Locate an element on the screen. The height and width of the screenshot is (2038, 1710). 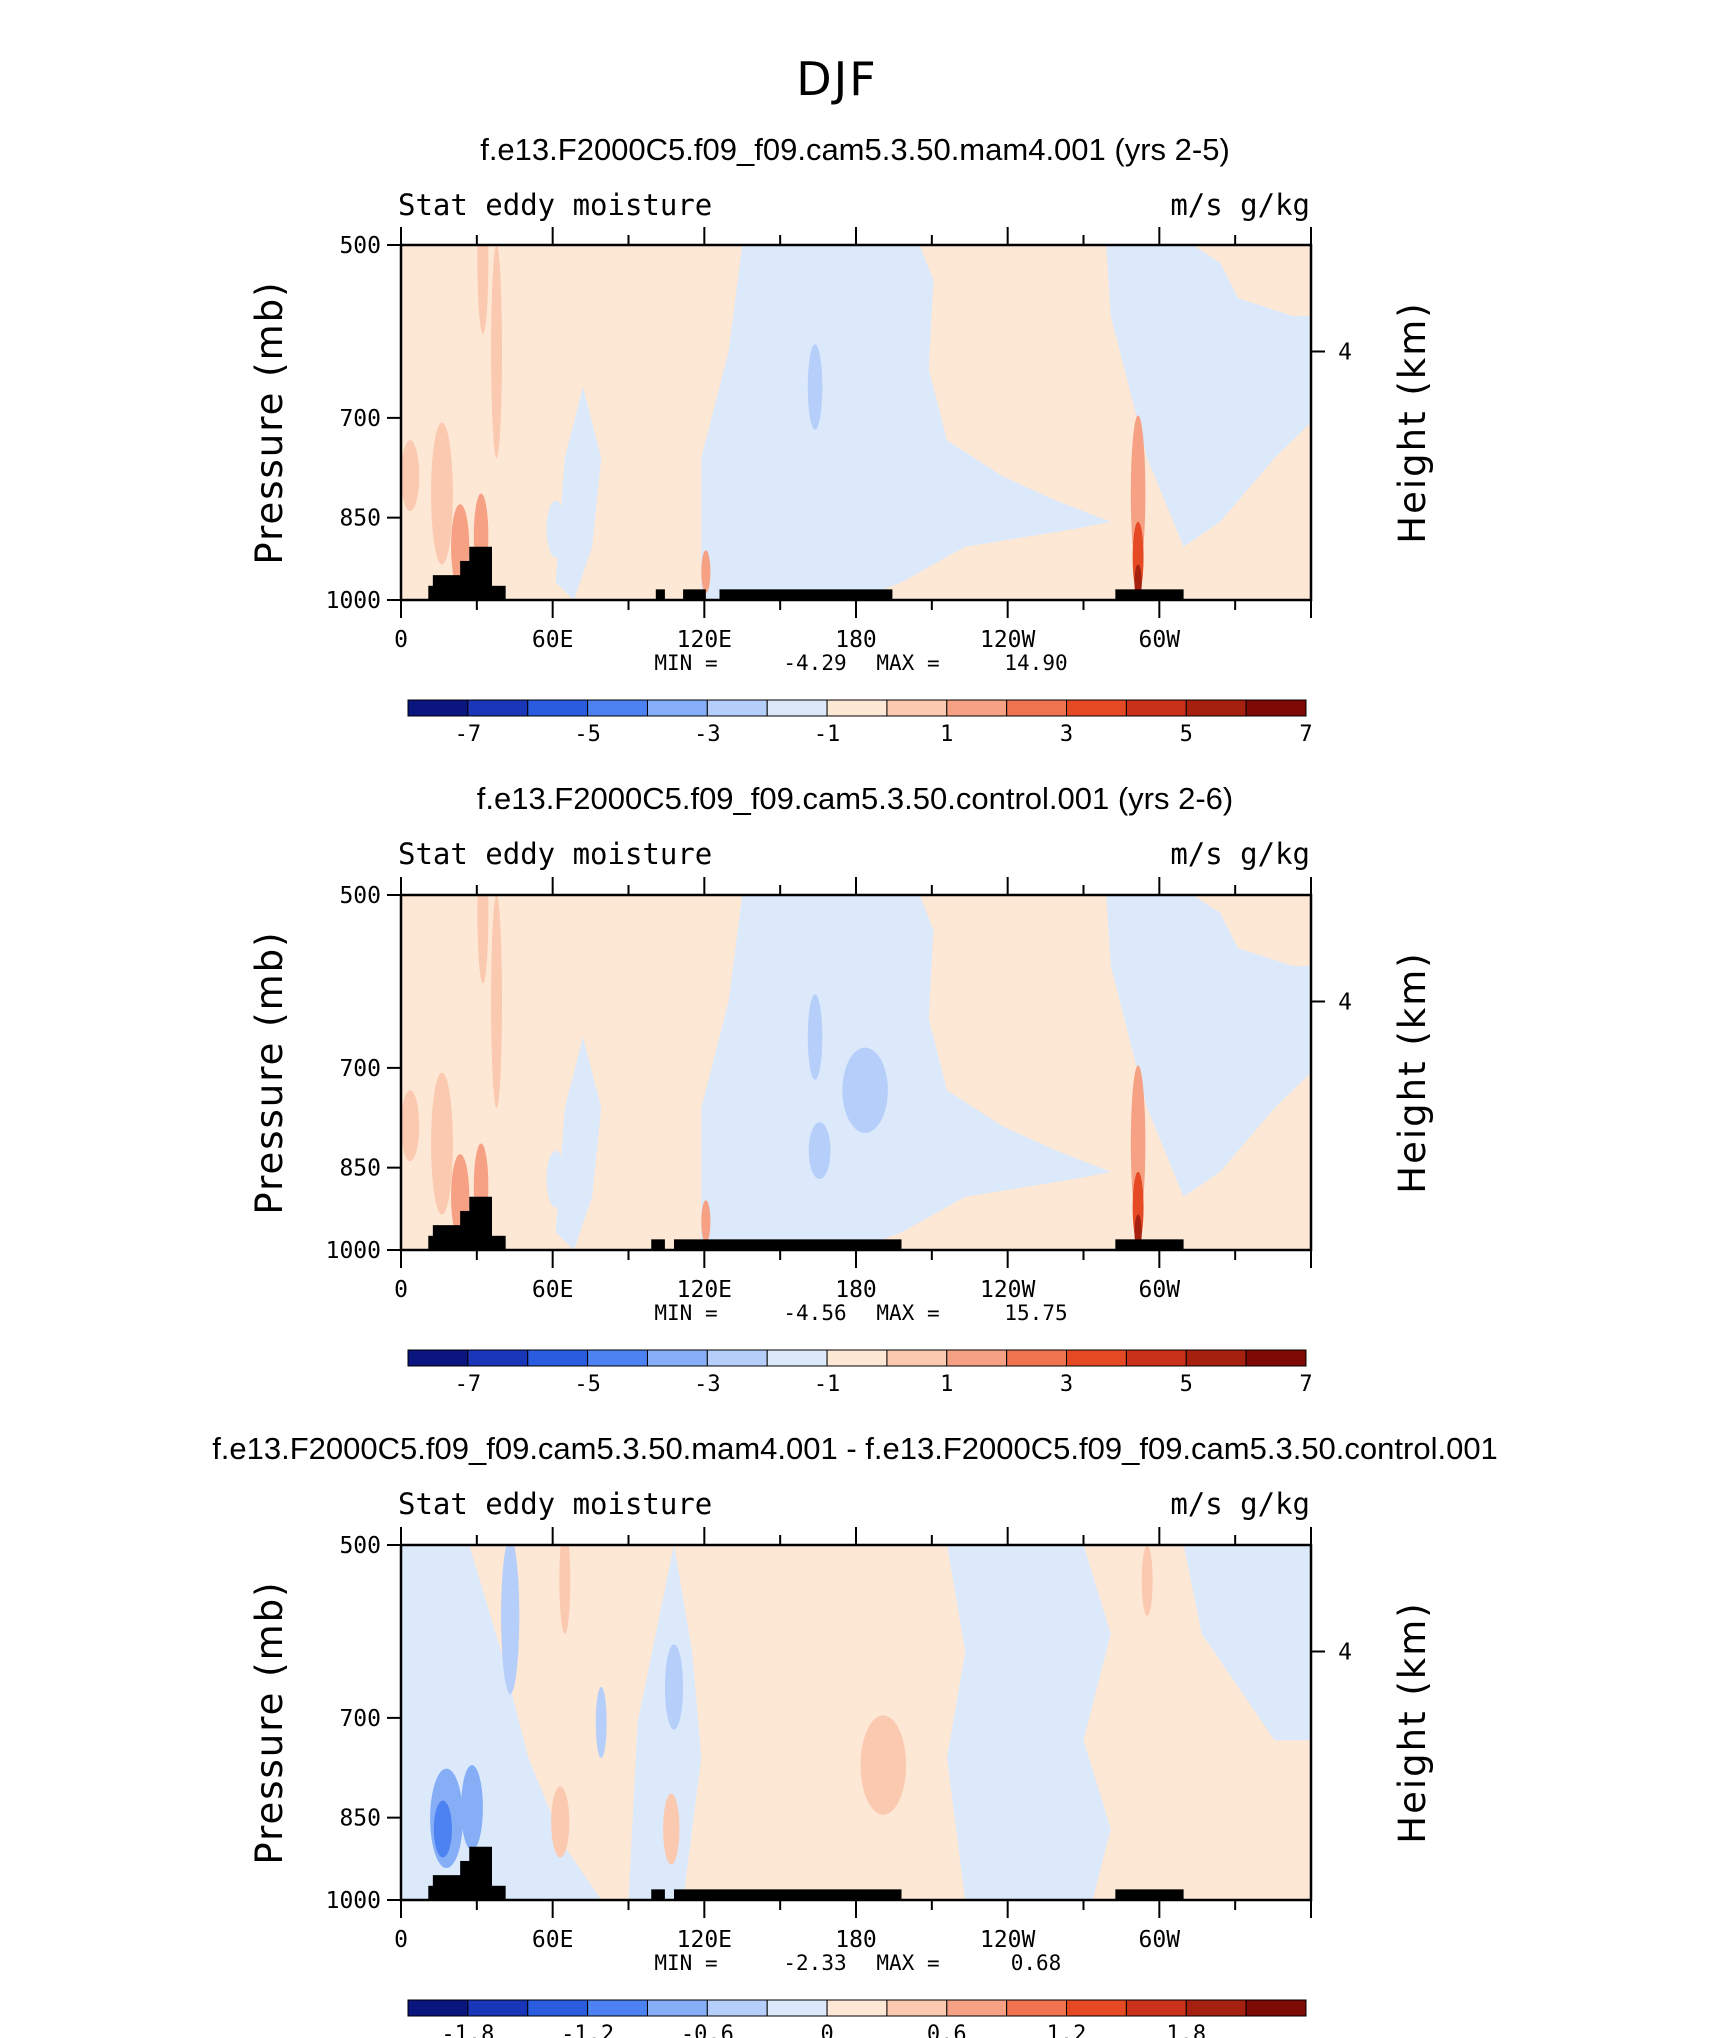
colorbar: -1.8 -1.2 -0.6 0 0.6 1.2 1.8 is located at coordinates (857, 2018).